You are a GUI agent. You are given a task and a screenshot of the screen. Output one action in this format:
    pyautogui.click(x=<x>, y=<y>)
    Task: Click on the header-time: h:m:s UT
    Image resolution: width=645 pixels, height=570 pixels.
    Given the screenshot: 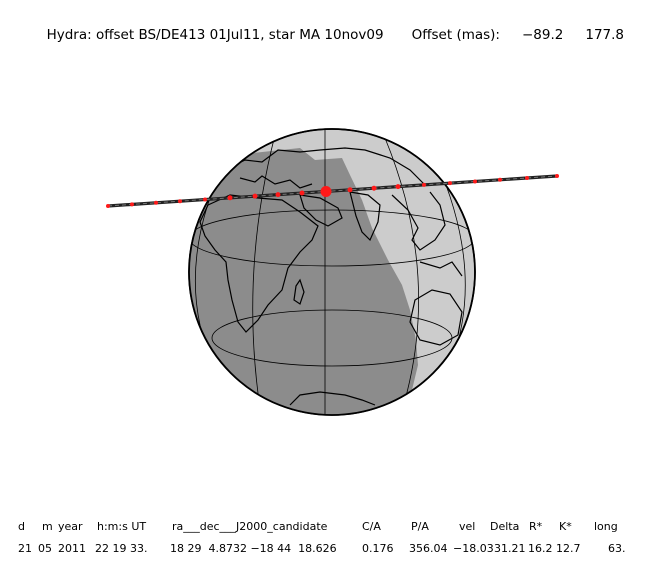 What is the action you would take?
    pyautogui.click(x=122, y=526)
    